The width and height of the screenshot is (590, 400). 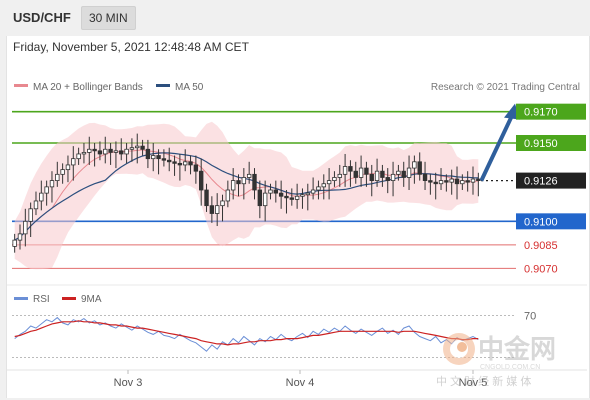 What do you see at coordinates (541, 246) in the screenshot?
I see `level-label-0-9085: 0.9085` at bounding box center [541, 246].